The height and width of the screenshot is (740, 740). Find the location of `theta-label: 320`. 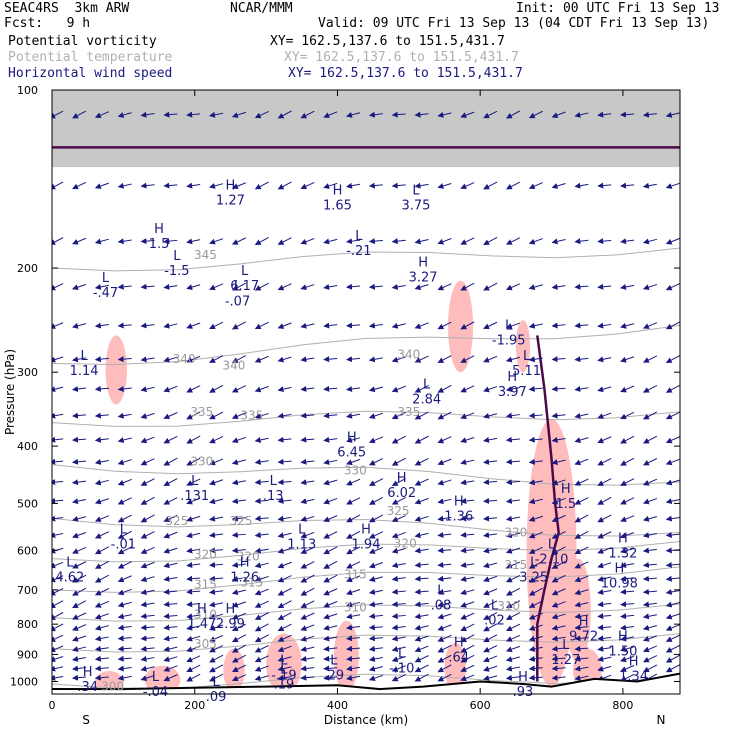

theta-label: 320 is located at coordinates (515, 533).